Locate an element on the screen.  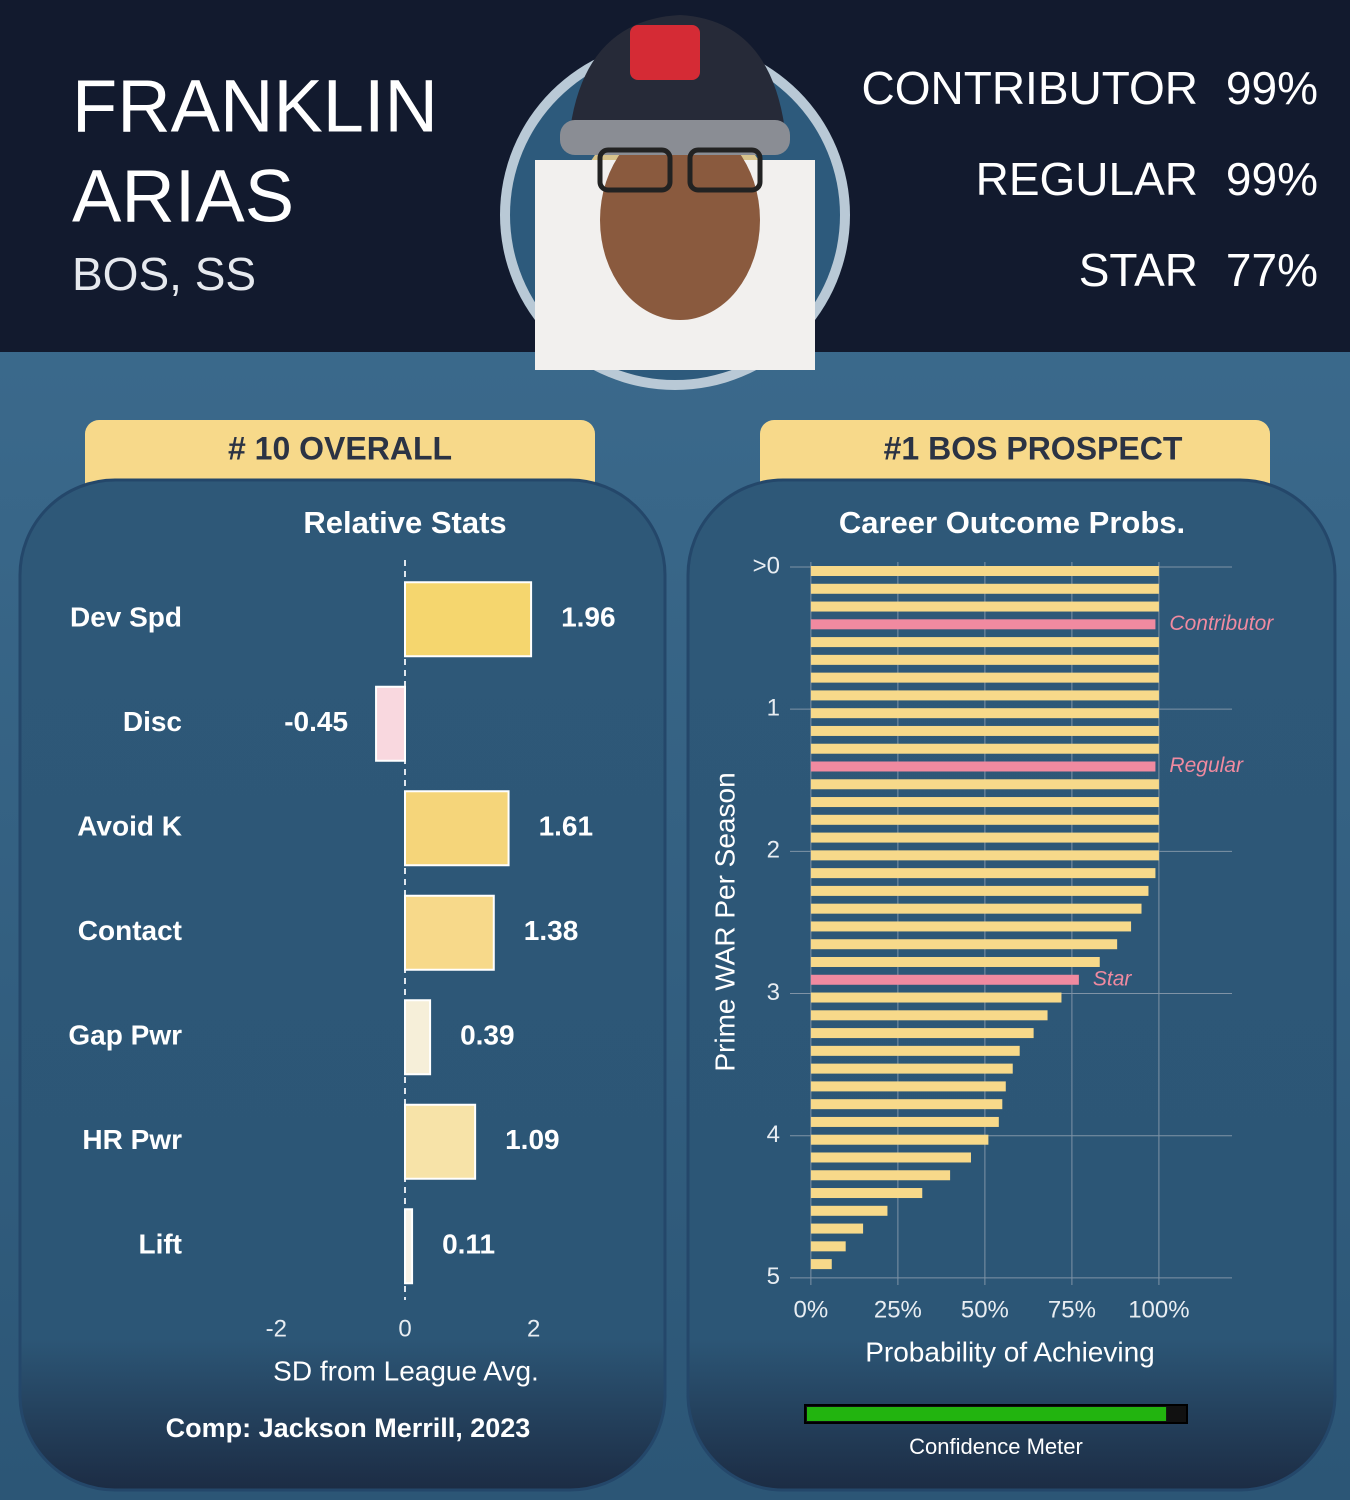
value-label: 1.61 is located at coordinates (566, 826).